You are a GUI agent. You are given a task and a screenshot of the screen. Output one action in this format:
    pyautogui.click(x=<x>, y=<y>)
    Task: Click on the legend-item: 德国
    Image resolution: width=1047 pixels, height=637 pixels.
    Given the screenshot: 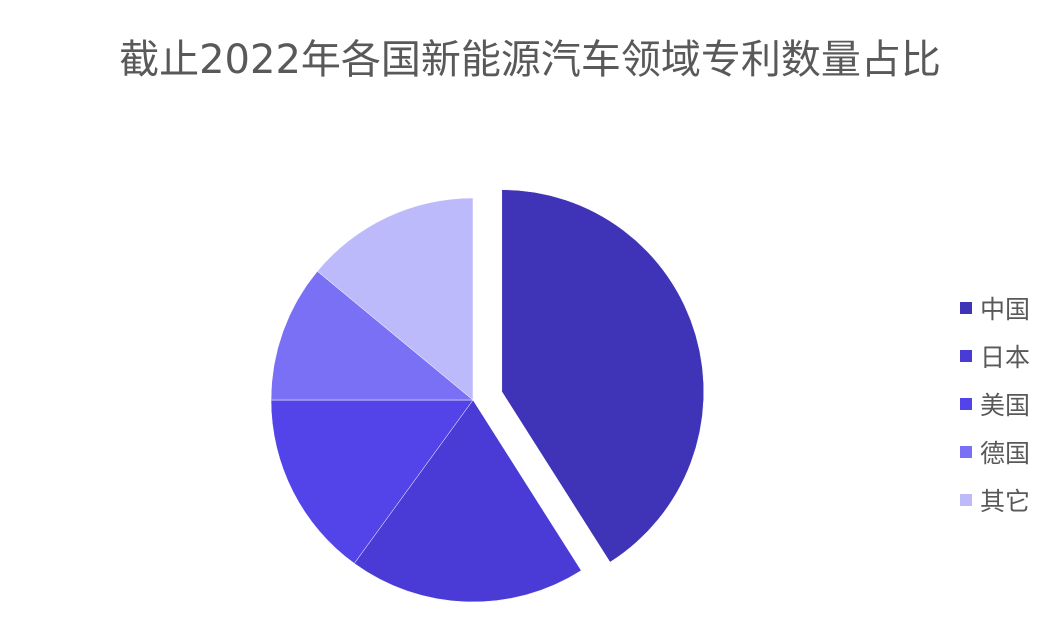 What is the action you would take?
    pyautogui.click(x=995, y=452)
    